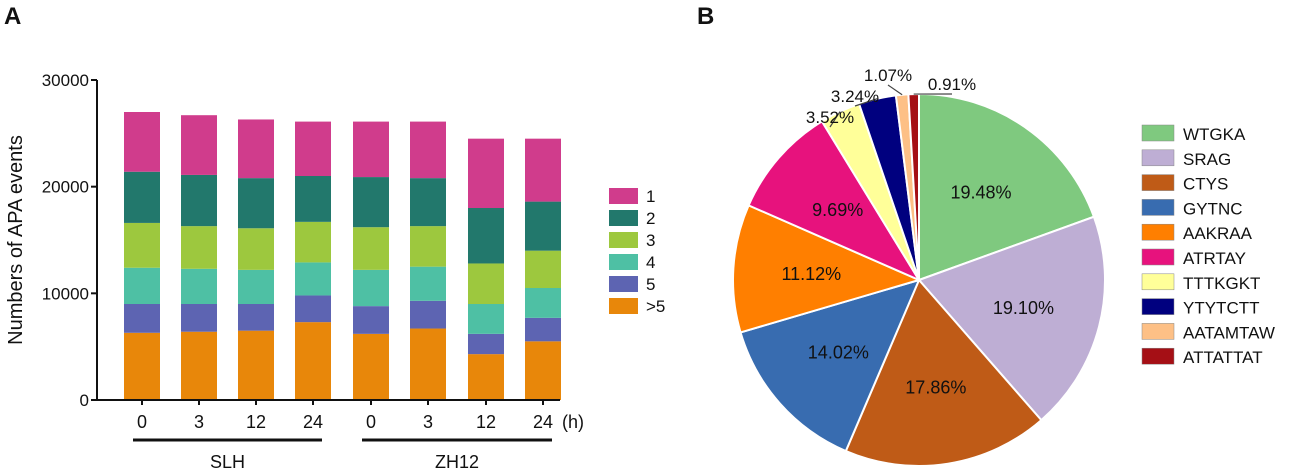  Describe the element at coordinates (655, 306) in the screenshot. I see `legend-label-5: >5` at that location.